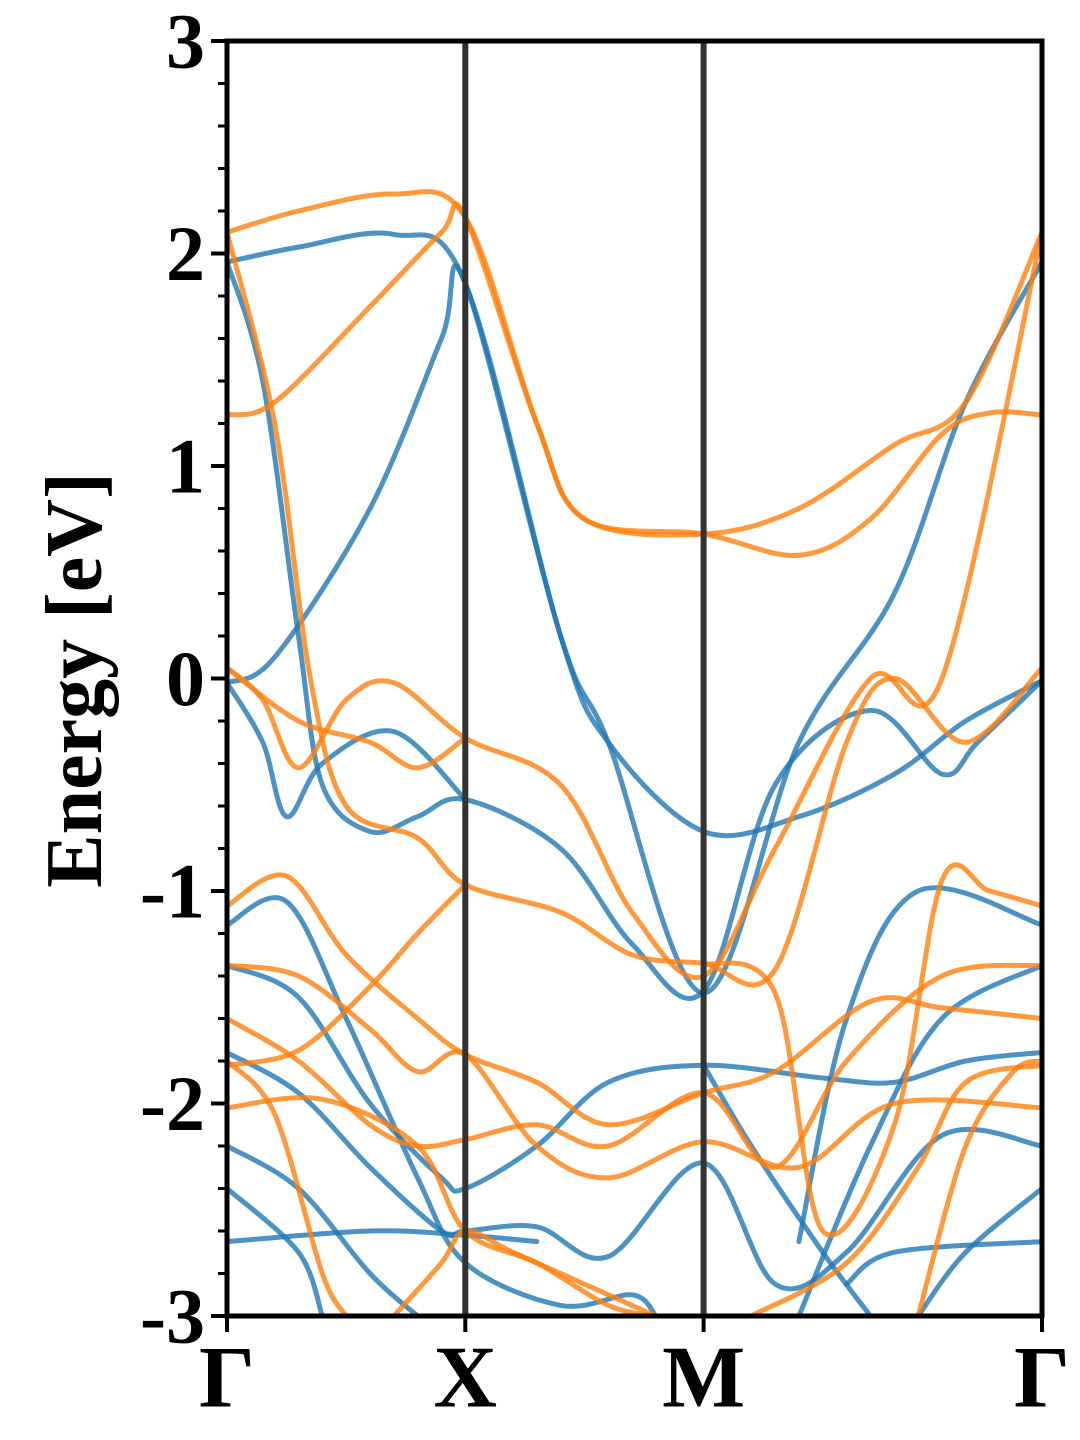  I want to click on y-tick-label: -2, so click(172, 1103).